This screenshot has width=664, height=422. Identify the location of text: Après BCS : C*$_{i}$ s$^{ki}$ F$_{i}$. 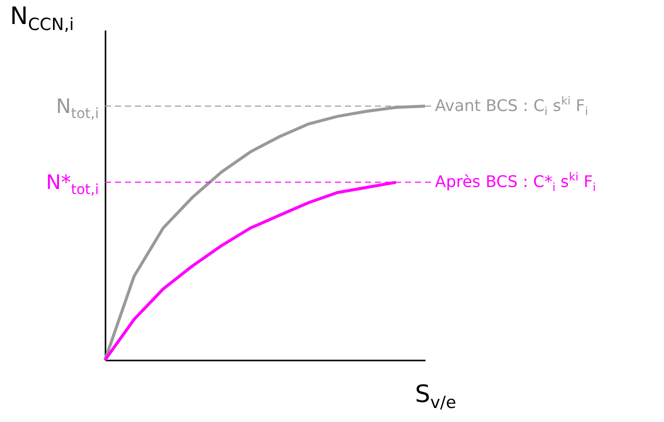
(515, 182).